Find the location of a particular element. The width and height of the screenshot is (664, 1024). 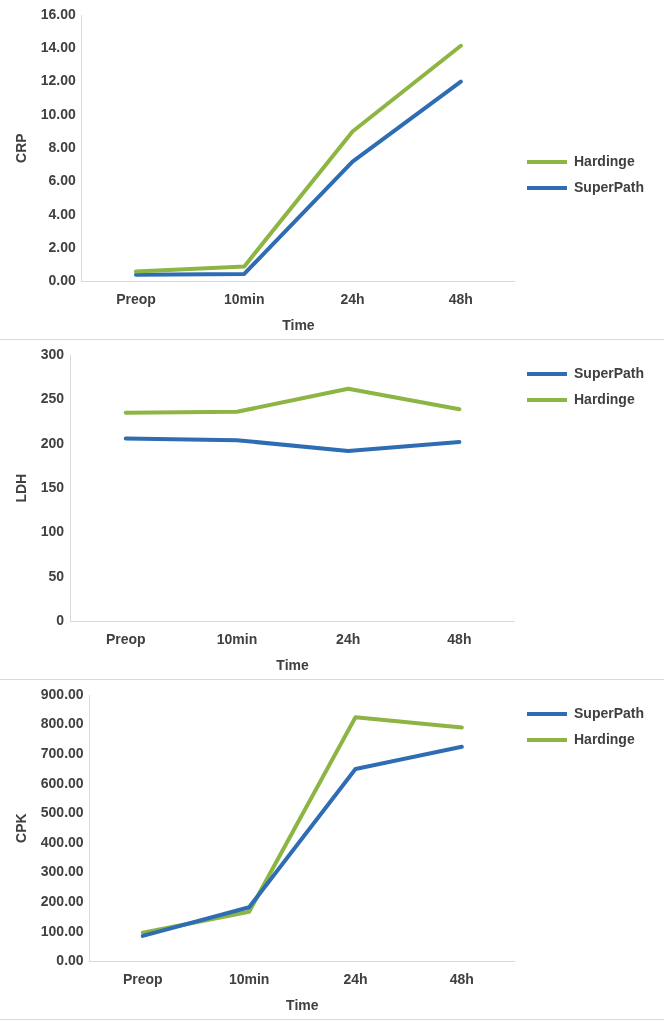

y-tick-label: 4.00 is located at coordinates (62, 213).